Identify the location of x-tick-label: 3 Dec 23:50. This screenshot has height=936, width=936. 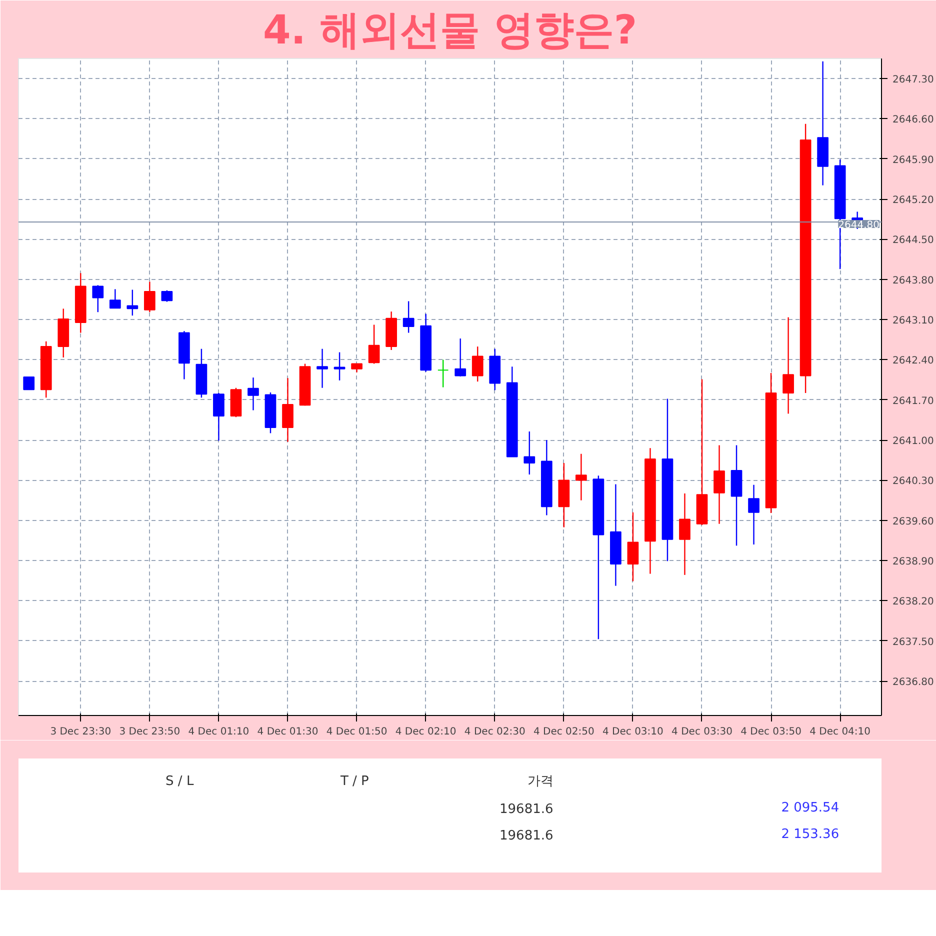
(149, 732).